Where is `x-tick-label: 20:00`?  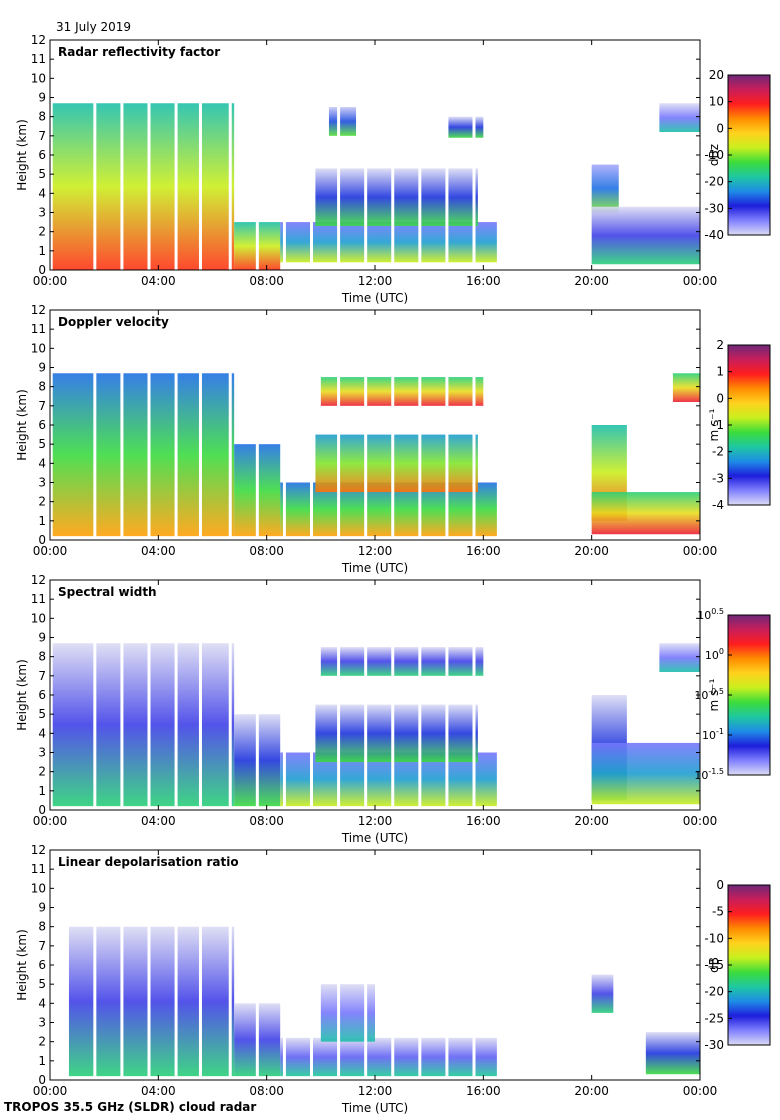
x-tick-label: 20:00 is located at coordinates (591, 281).